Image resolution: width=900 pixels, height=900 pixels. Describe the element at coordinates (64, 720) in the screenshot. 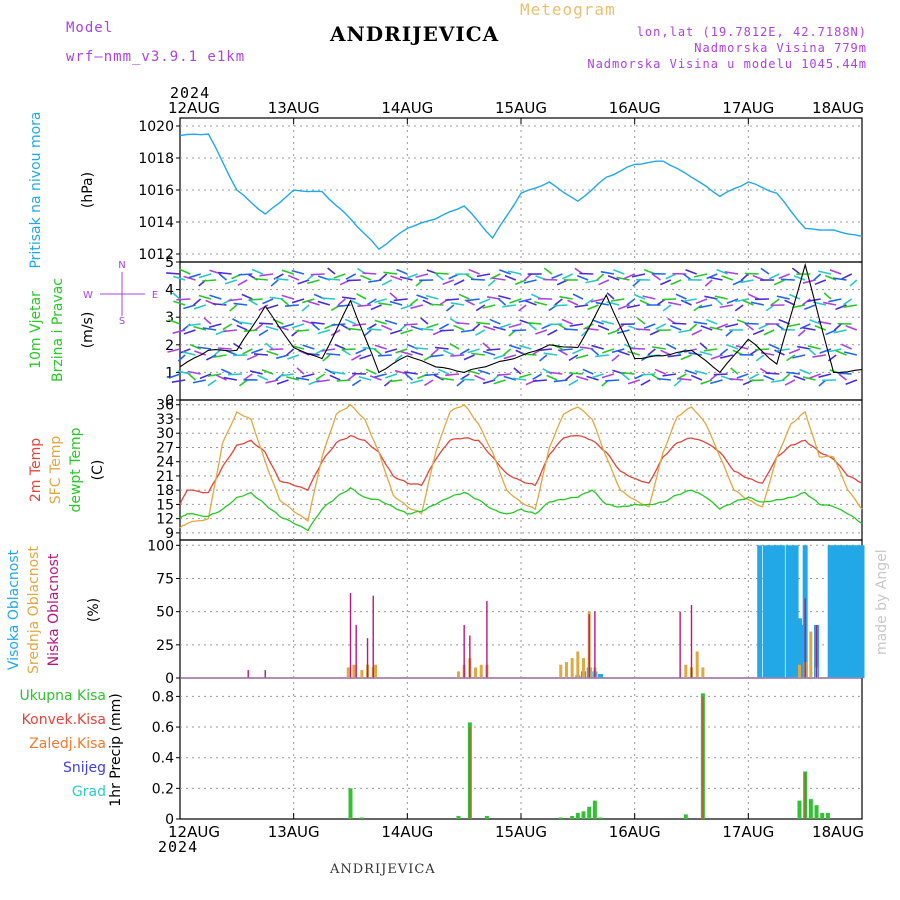

I see `precip-legend-item: Konvek.Kisa` at that location.